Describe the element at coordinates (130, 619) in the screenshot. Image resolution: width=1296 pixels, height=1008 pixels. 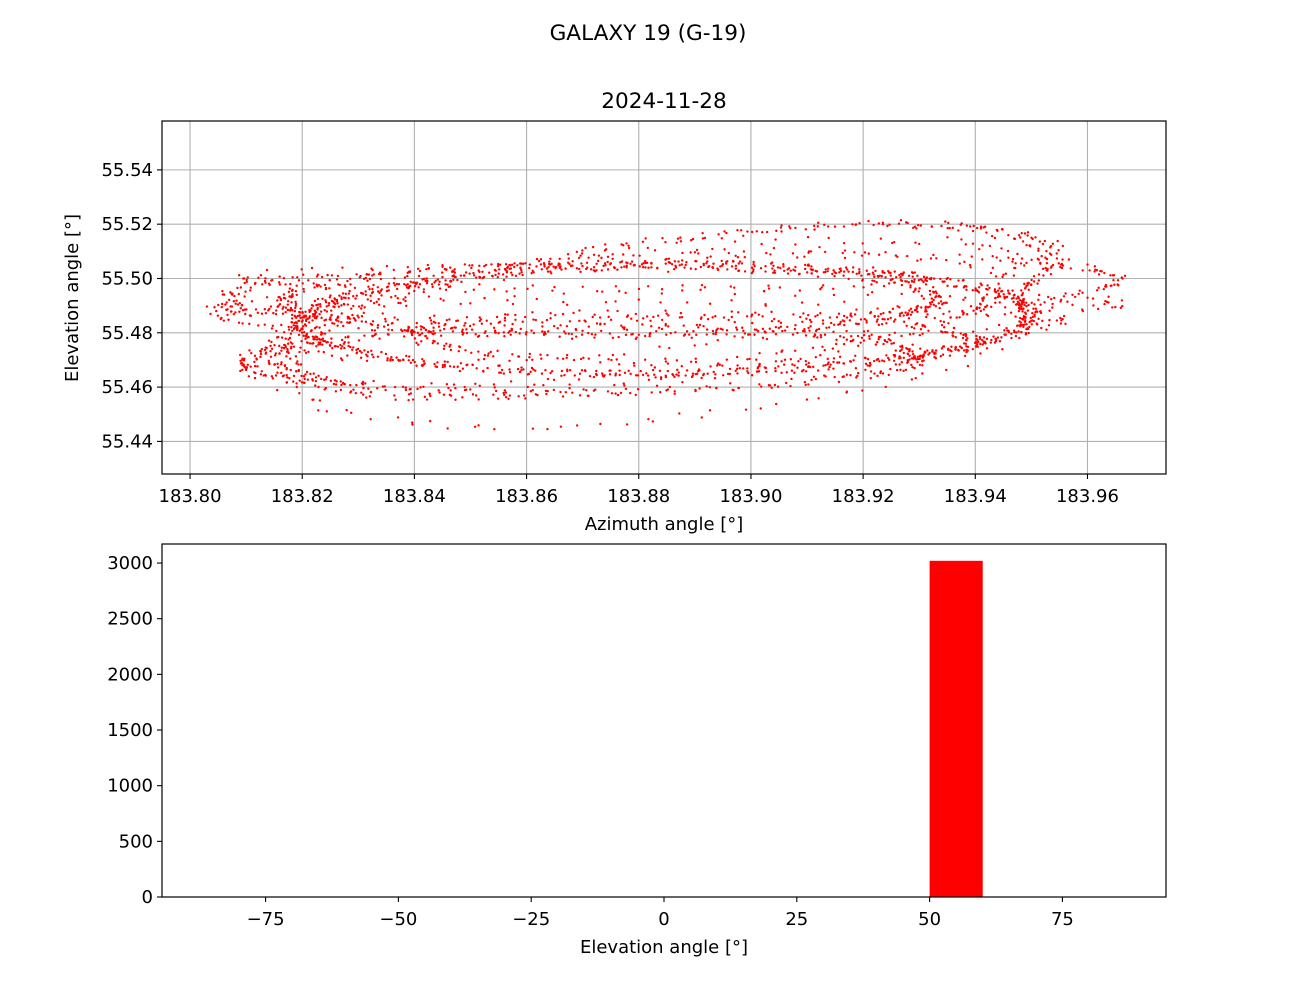
I see `histogram-y-tick-label: 2500` at that location.